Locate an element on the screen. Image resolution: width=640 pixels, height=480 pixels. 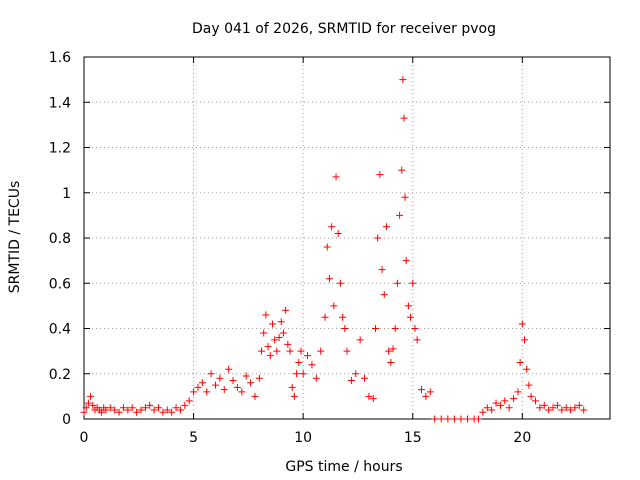
y-tick-label: 1 is located at coordinates (66, 194).